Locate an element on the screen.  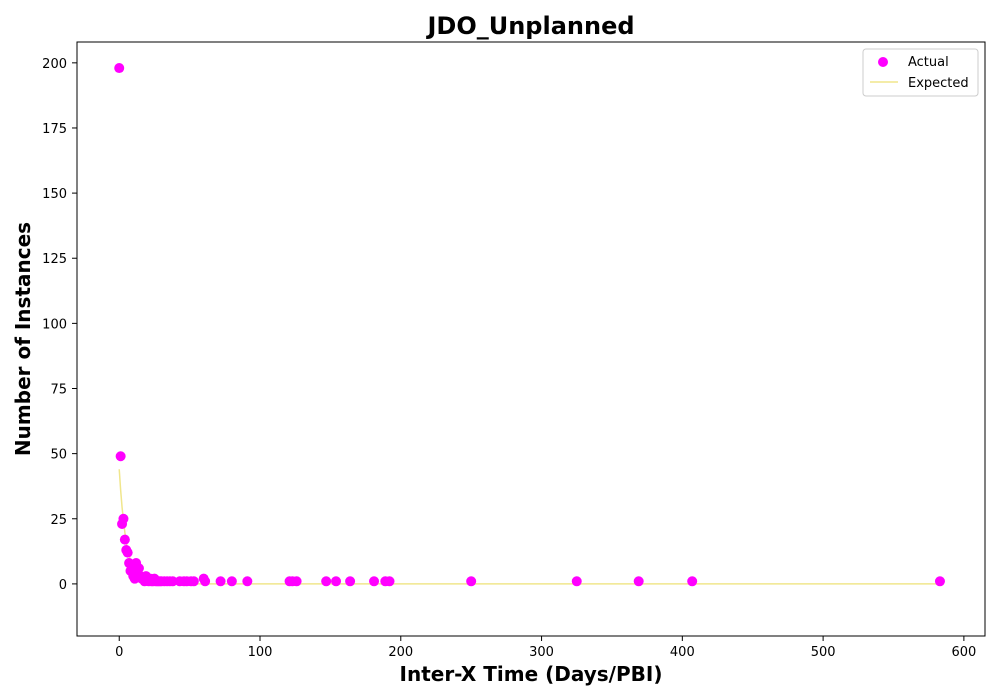
y-tick-label: 150 is located at coordinates (54, 194).